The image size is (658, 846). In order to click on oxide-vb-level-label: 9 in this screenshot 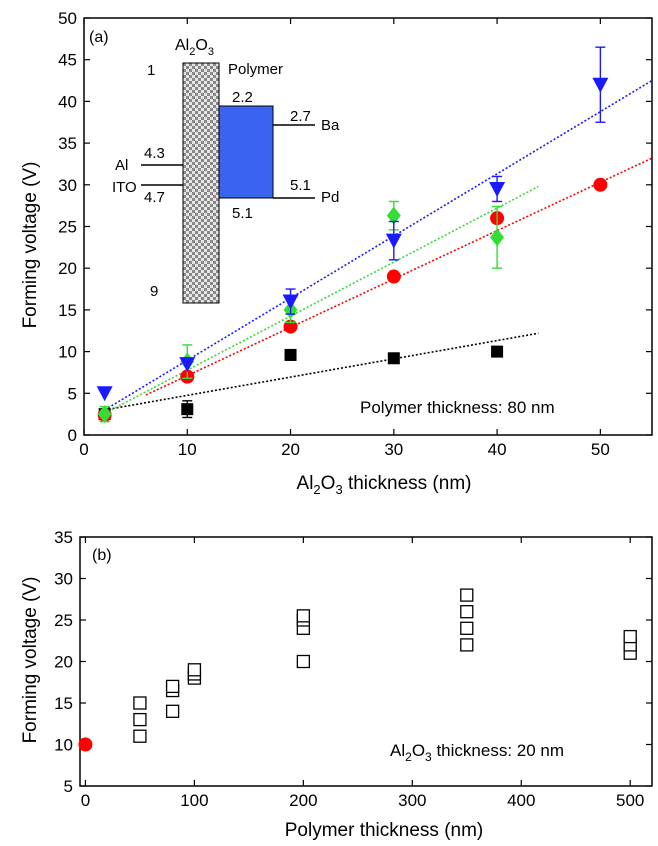, I will do `click(154, 291)`.